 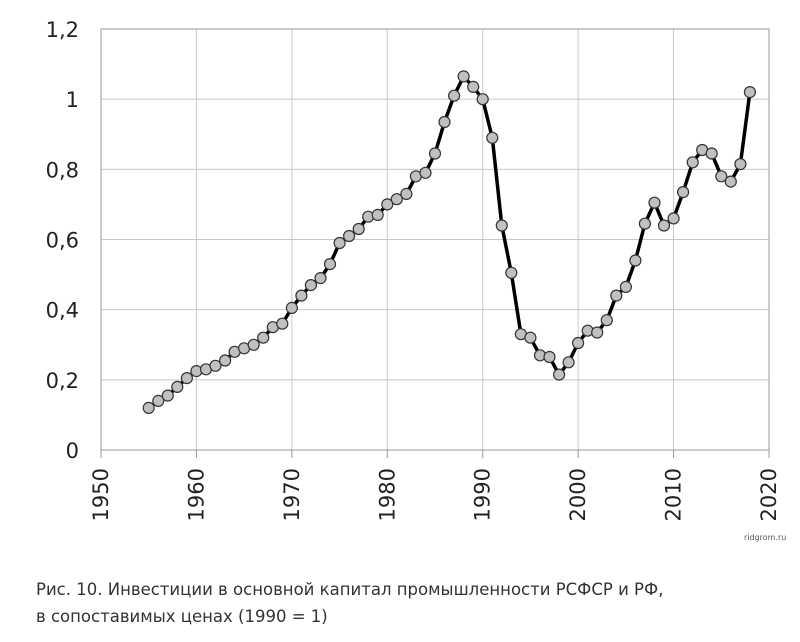 I want to click on x-tick-label: 1990, so click(x=483, y=494).